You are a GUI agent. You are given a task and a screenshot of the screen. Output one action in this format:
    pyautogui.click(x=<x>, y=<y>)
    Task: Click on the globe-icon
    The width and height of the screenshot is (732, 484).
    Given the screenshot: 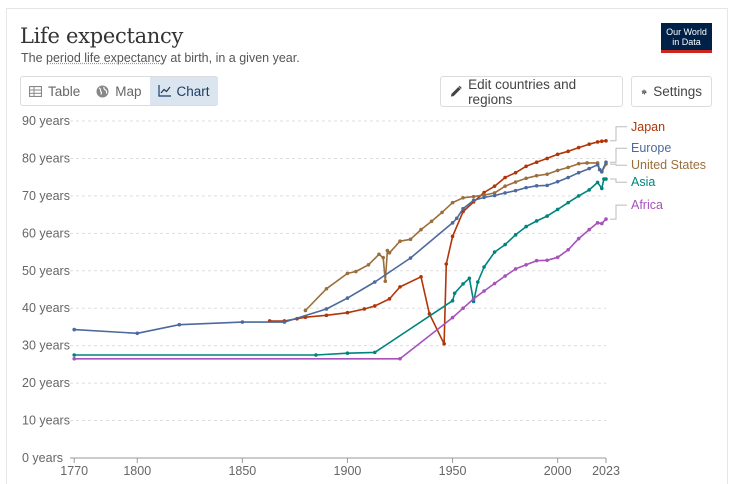 What is the action you would take?
    pyautogui.click(x=102, y=91)
    